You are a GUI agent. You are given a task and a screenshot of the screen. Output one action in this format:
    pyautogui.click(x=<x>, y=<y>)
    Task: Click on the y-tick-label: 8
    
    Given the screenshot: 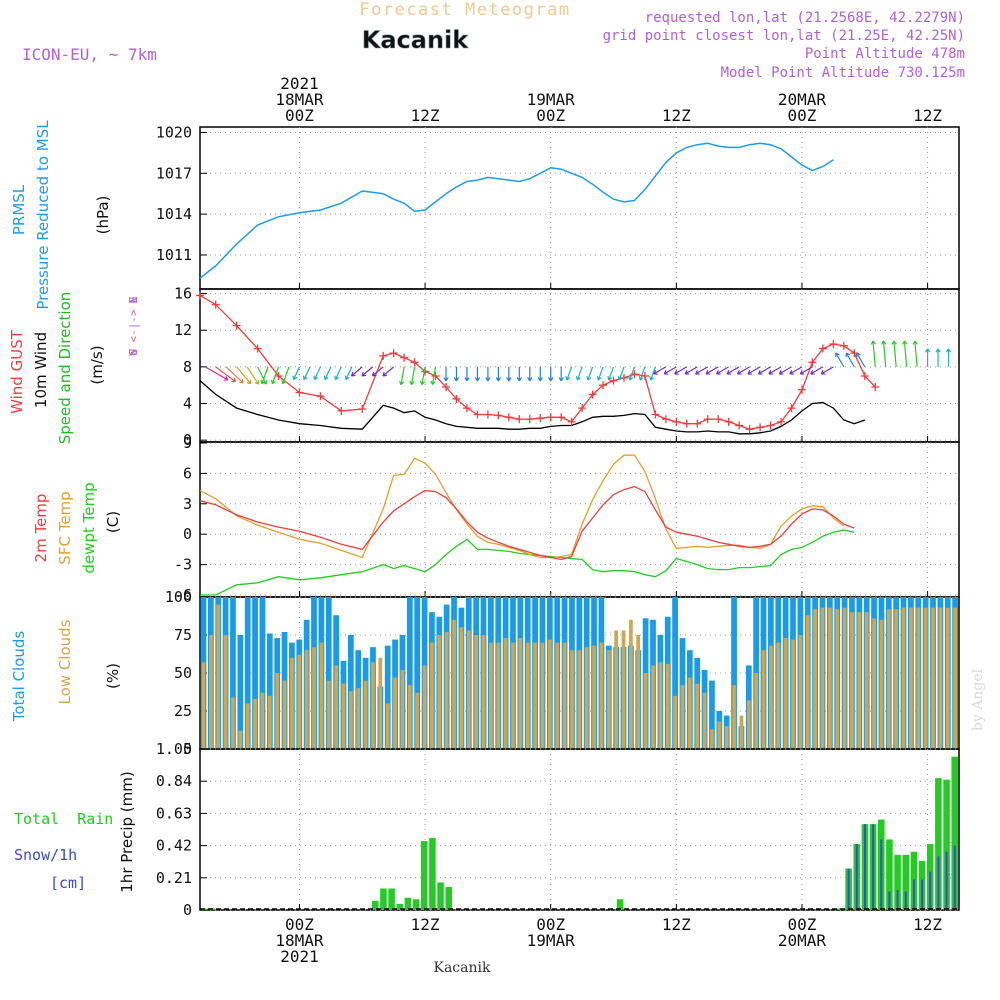 What is the action you would take?
    pyautogui.click(x=187, y=367)
    